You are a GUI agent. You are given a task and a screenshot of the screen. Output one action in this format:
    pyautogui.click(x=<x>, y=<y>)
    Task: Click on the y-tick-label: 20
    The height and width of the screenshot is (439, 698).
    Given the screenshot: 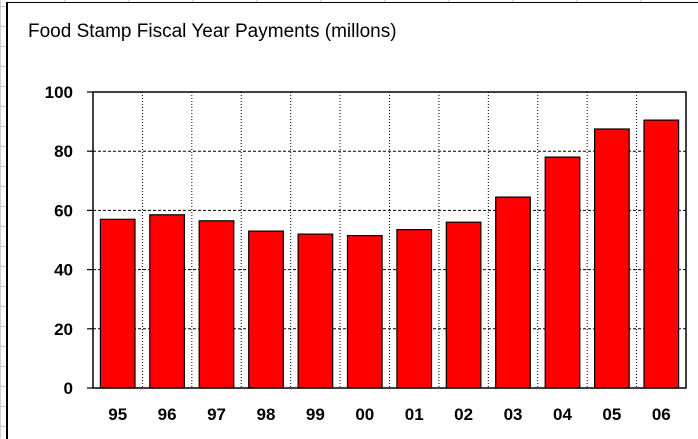 What is the action you would take?
    pyautogui.click(x=63, y=329)
    